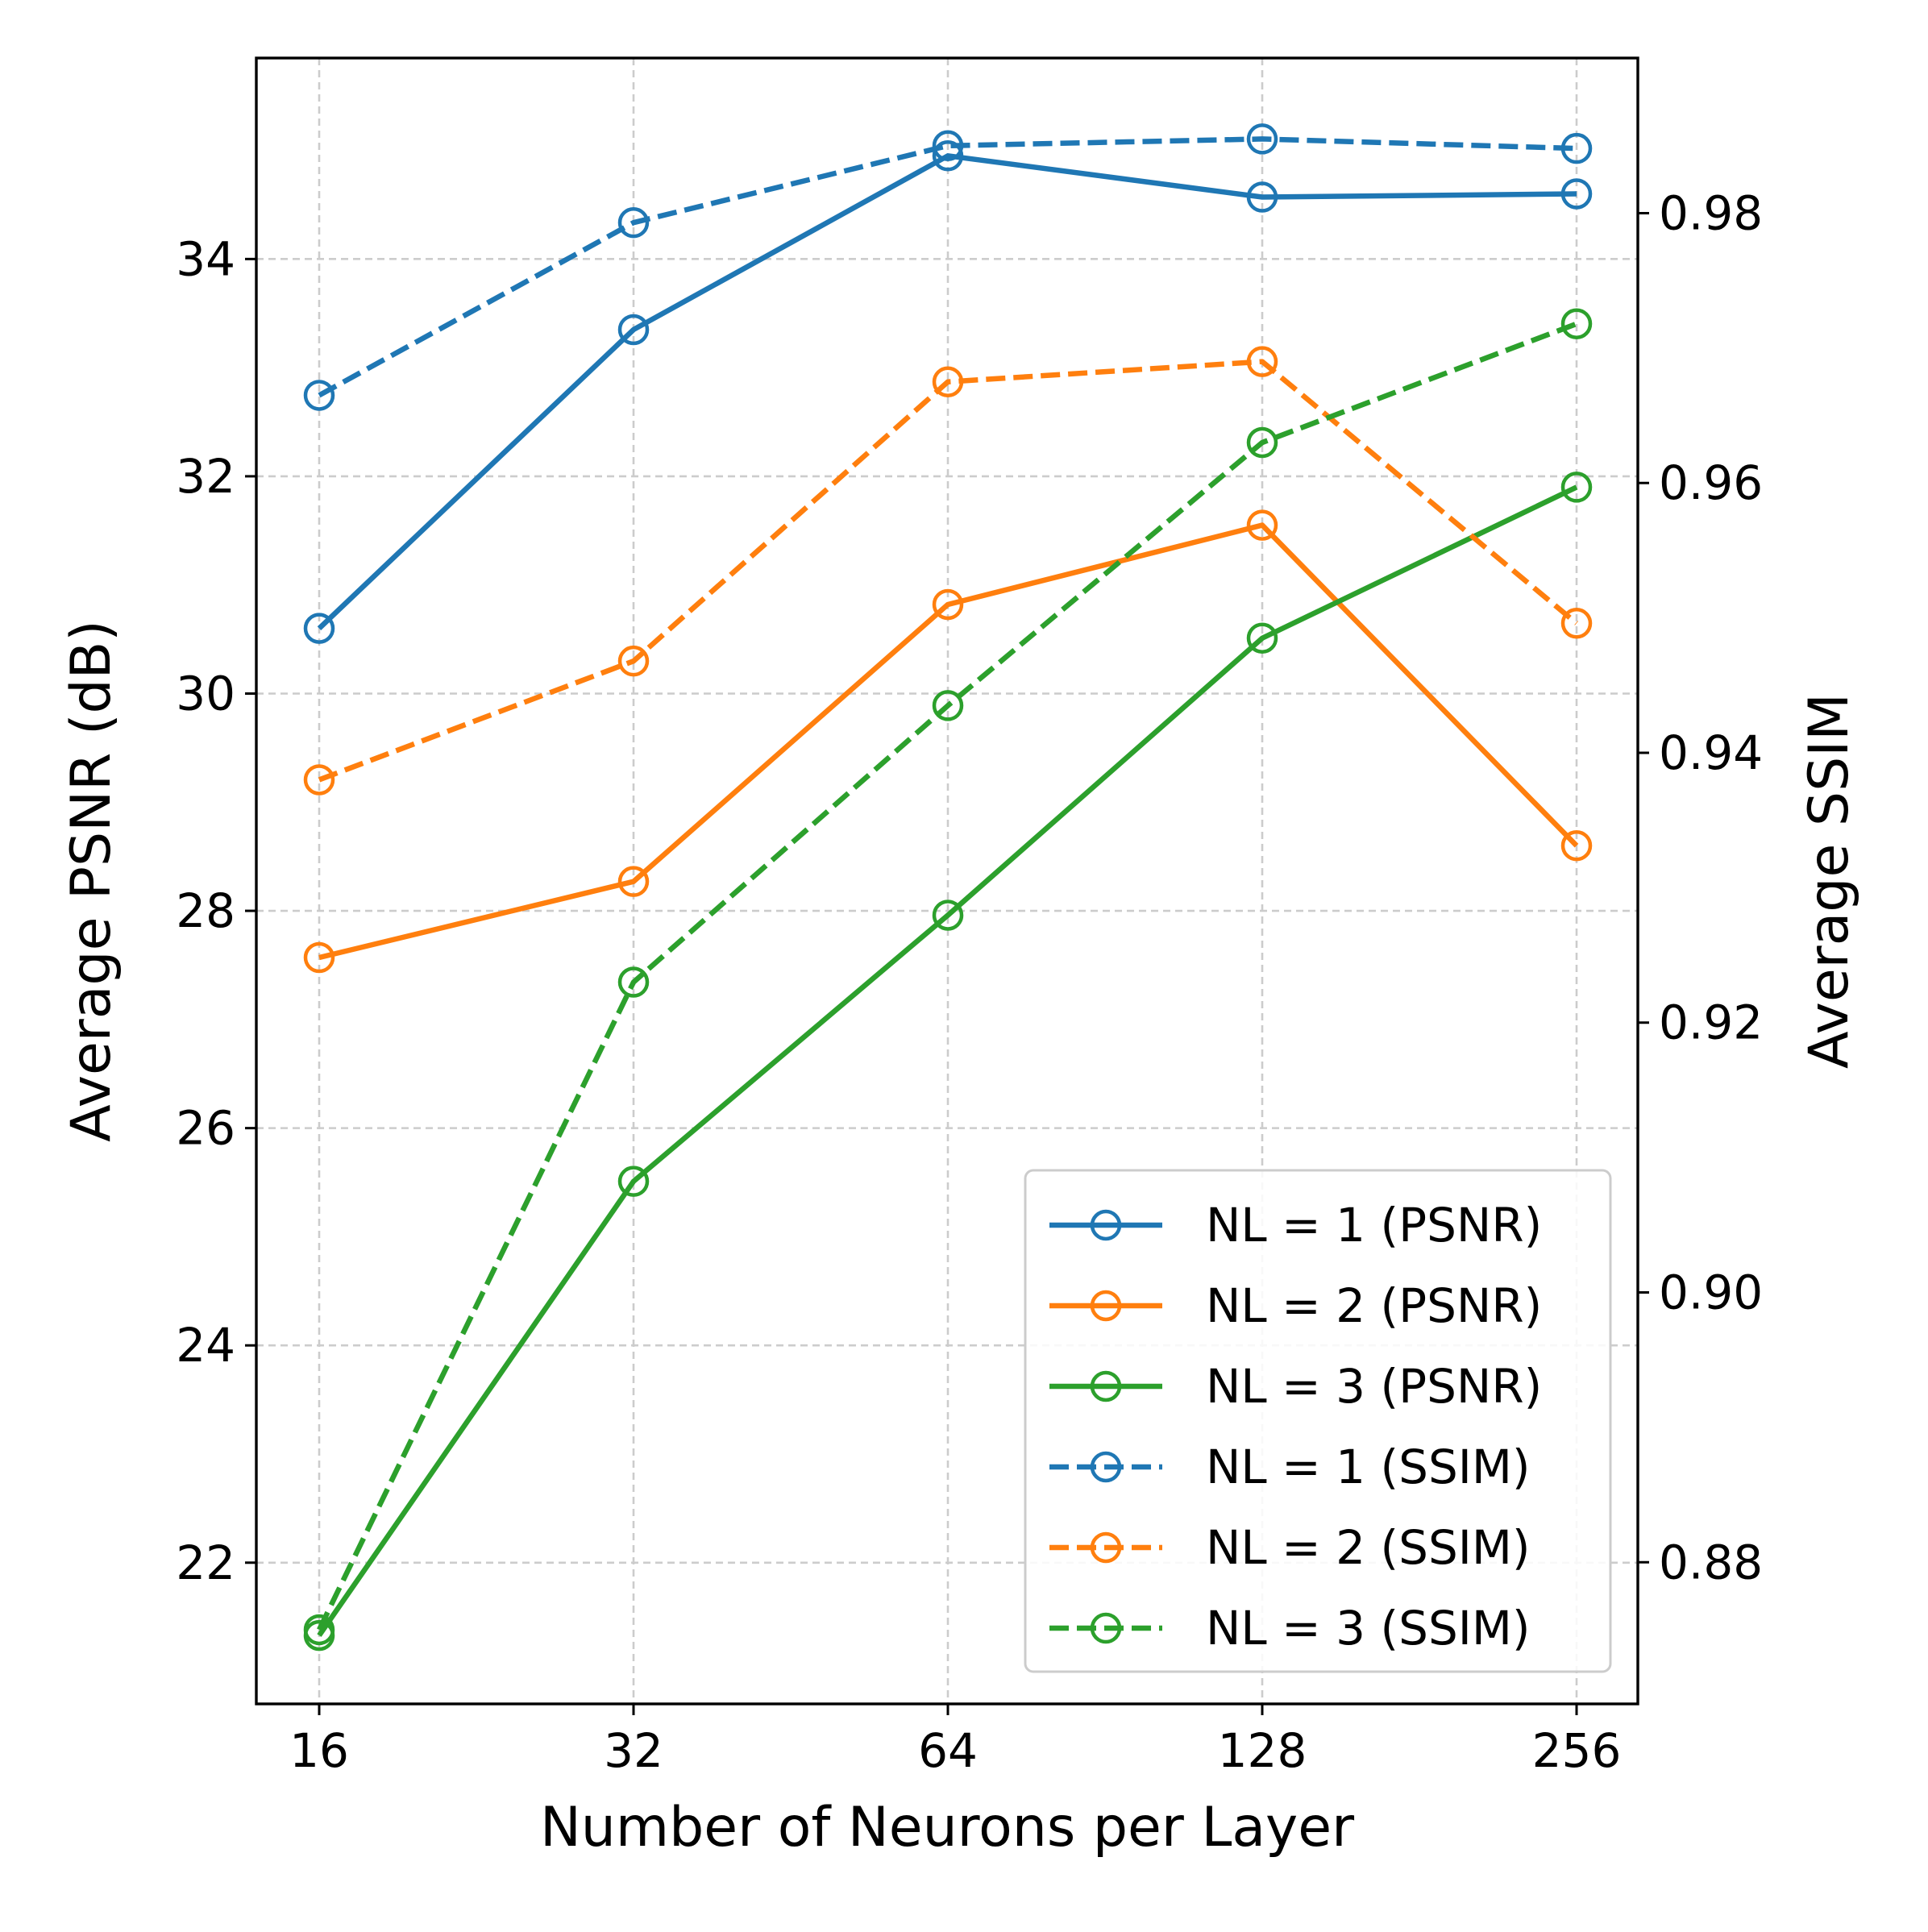 The height and width of the screenshot is (1932, 1928). I want to click on y2-tick-label: 0.90, so click(1711, 1292).